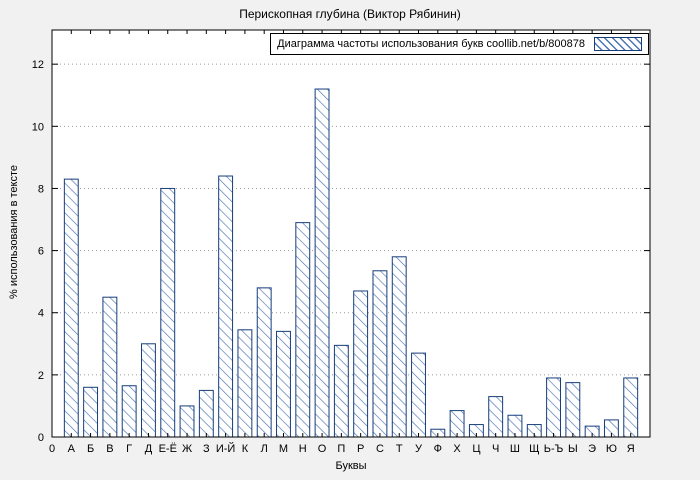  I want to click on svg-text: Э, so click(592, 449).